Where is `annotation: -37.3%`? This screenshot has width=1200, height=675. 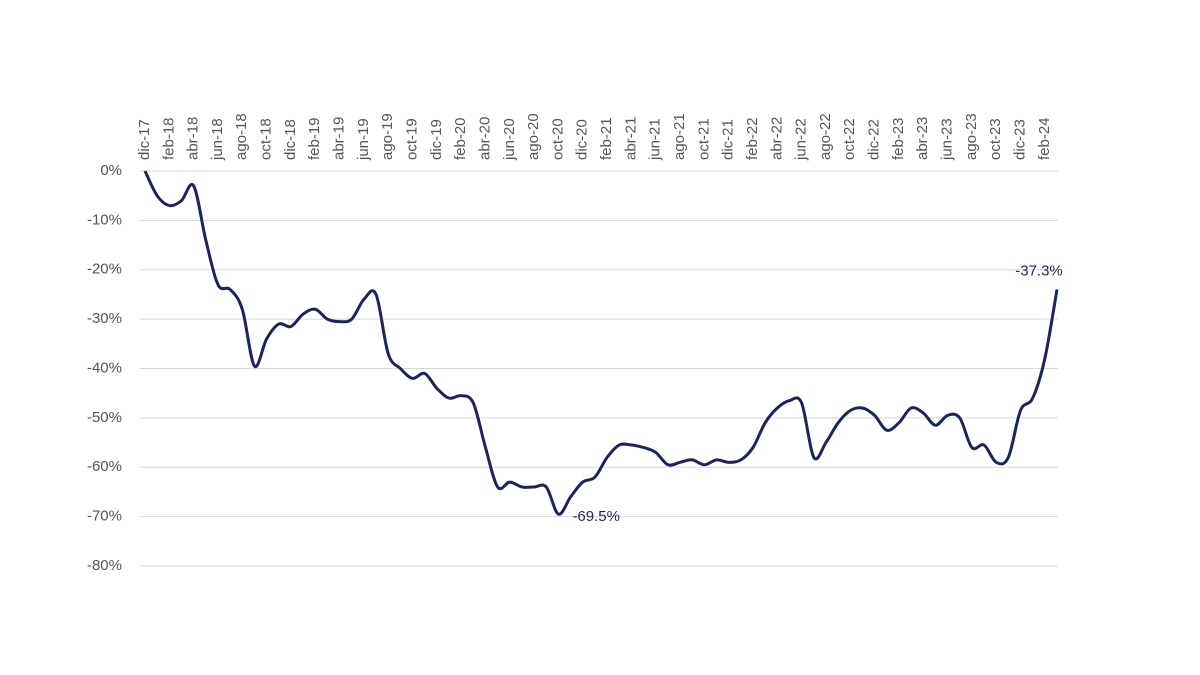 annotation: -37.3% is located at coordinates (1039, 270).